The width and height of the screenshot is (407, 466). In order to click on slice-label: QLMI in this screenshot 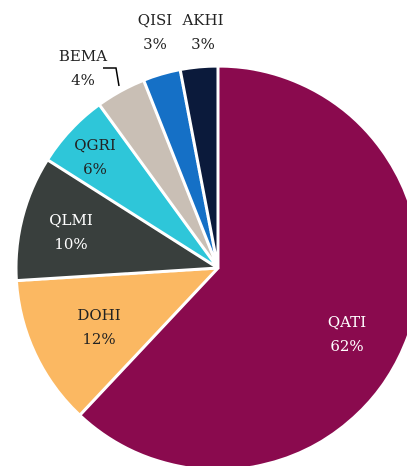, I will do `click(71, 220)`.